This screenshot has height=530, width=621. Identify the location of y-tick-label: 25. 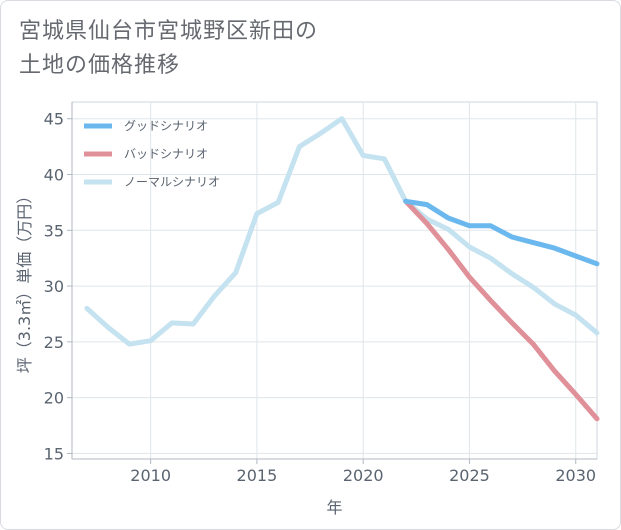
(54, 342).